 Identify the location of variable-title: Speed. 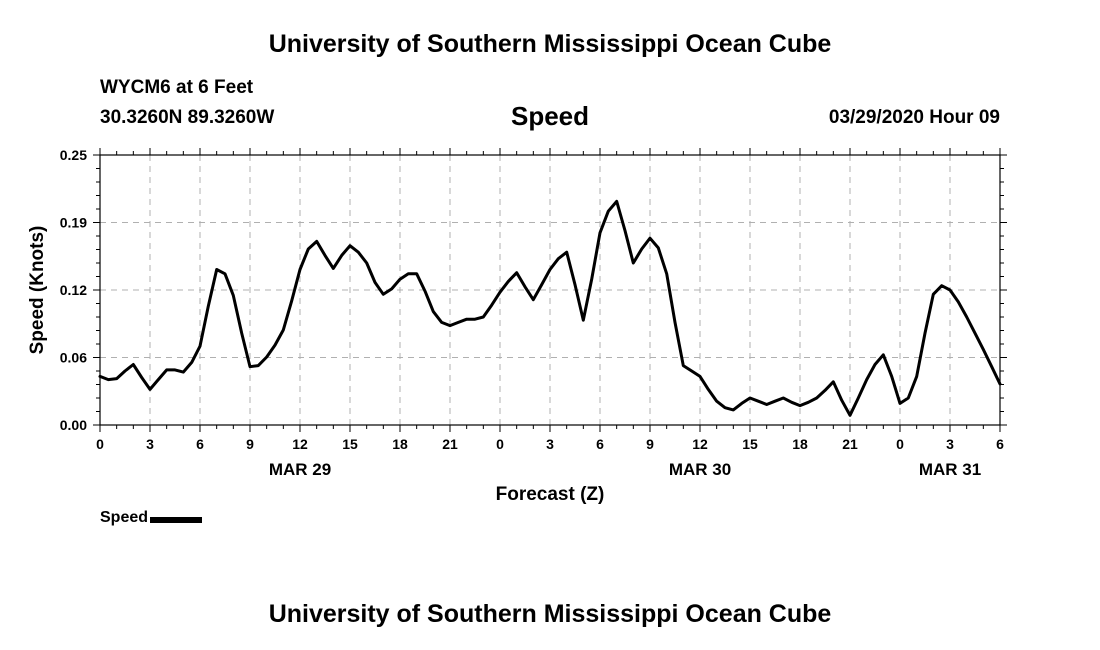
(550, 116).